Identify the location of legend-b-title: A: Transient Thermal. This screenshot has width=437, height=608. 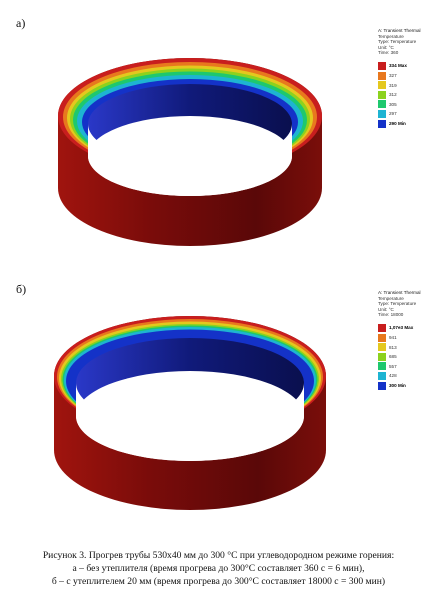
(399, 292).